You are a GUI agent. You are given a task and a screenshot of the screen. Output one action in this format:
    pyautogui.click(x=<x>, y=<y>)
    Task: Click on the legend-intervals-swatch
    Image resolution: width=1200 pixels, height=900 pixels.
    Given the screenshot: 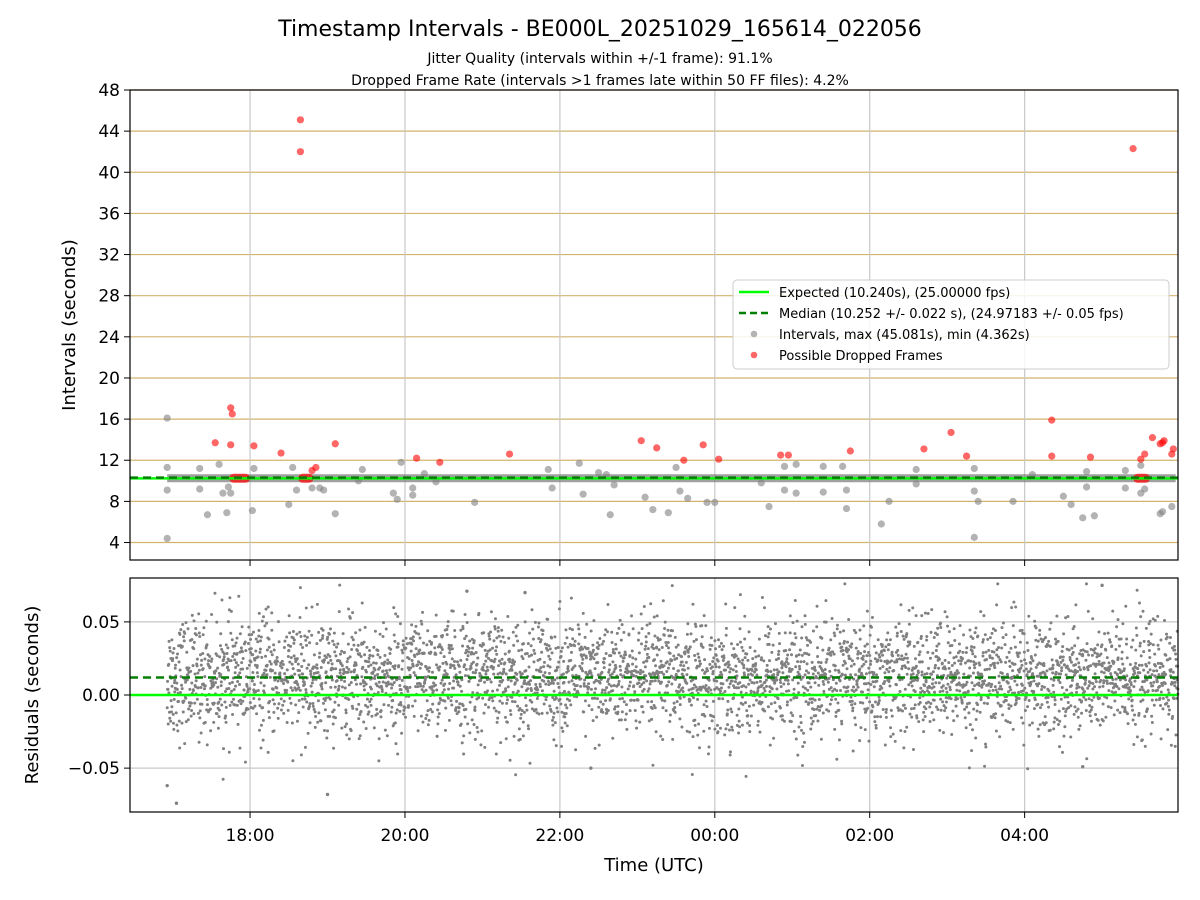 What is the action you would take?
    pyautogui.click(x=754, y=334)
    